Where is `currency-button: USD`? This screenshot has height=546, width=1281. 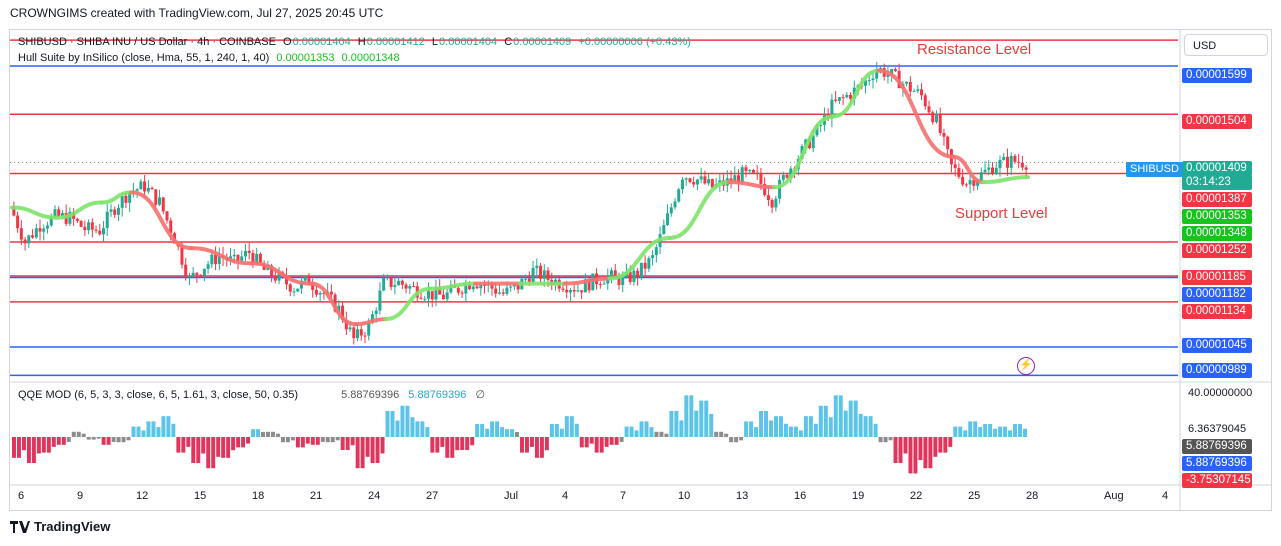 currency-button: USD is located at coordinates (1226, 45).